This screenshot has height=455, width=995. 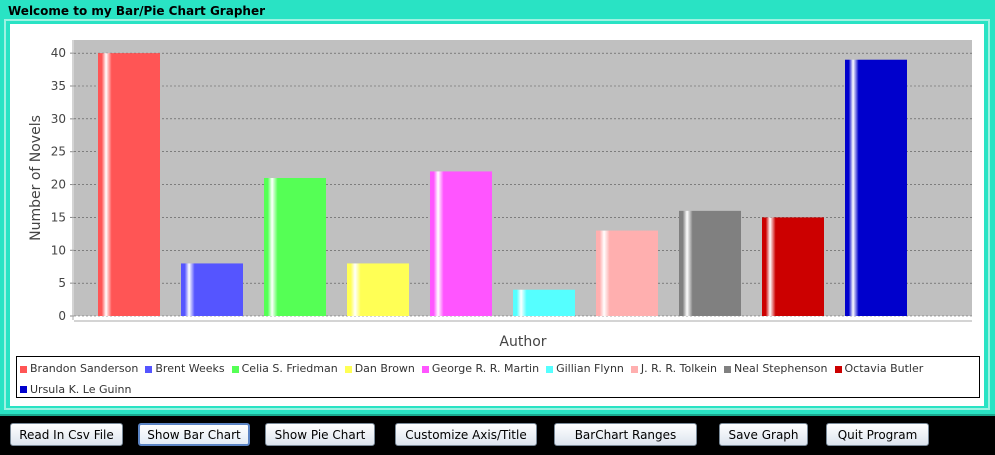 I want to click on y-axis-label: Number of Novels, so click(x=36, y=178).